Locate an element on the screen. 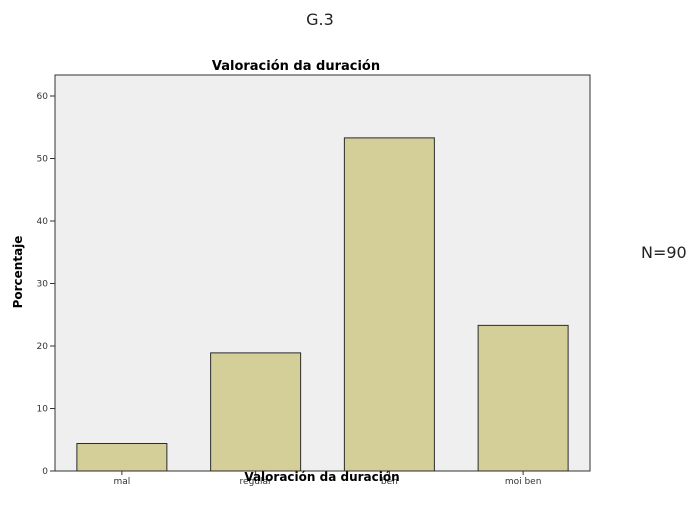 This screenshot has height=515, width=697. x-axis: mal regular ben moi ben is located at coordinates (327, 479).